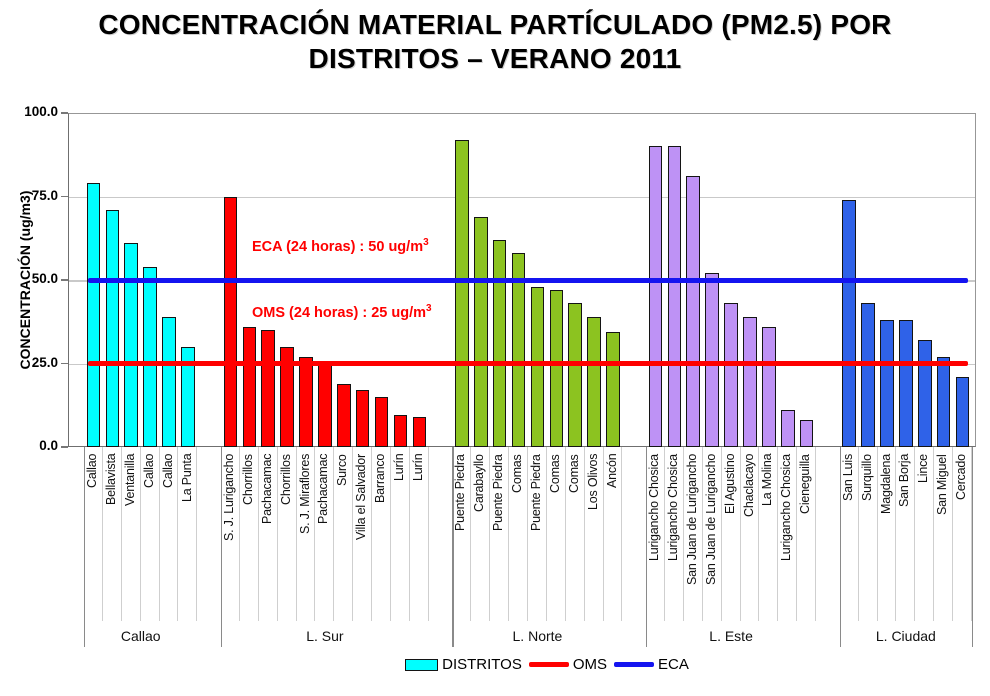 The height and width of the screenshot is (696, 990). Describe the element at coordinates (399, 468) in the screenshot. I see `bar-label: Lurín` at that location.